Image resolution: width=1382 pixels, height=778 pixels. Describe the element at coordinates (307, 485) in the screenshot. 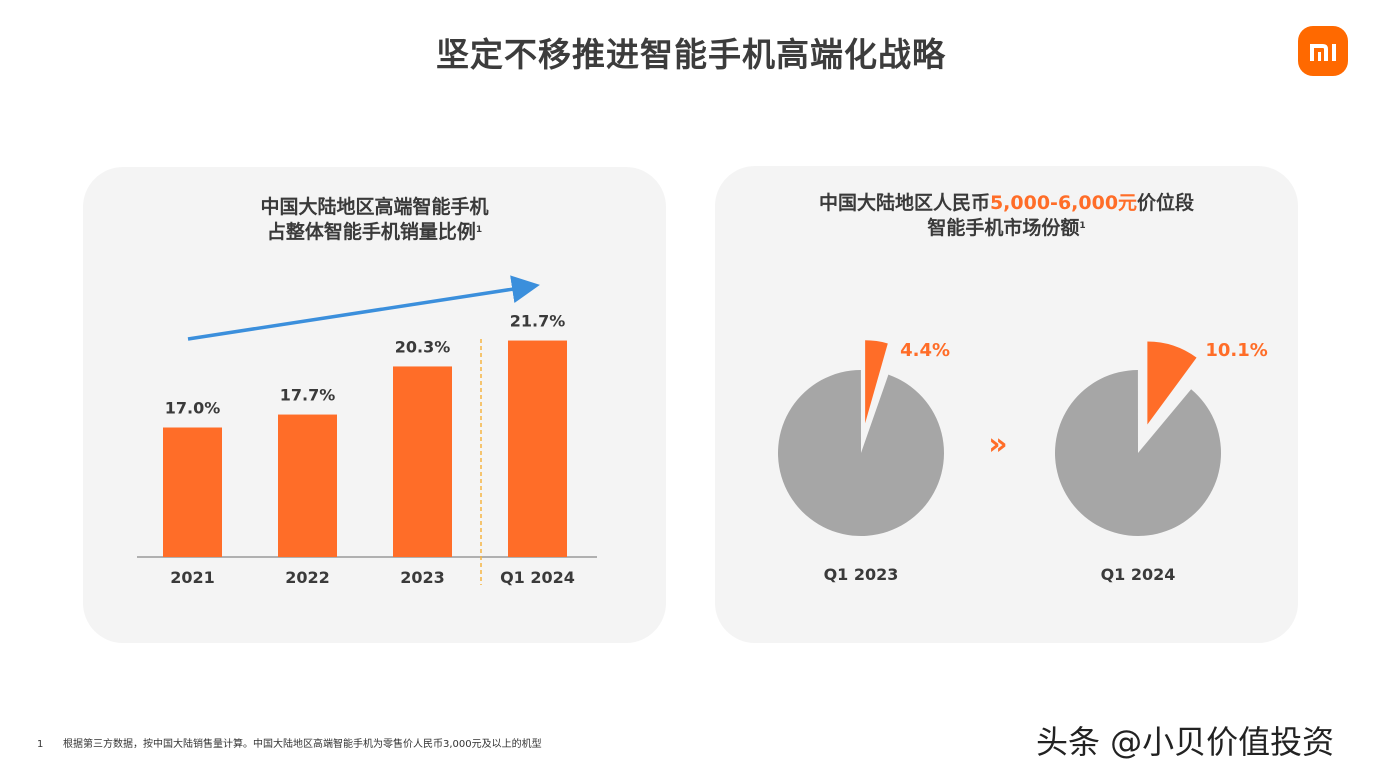

I see `bar-2022` at that location.